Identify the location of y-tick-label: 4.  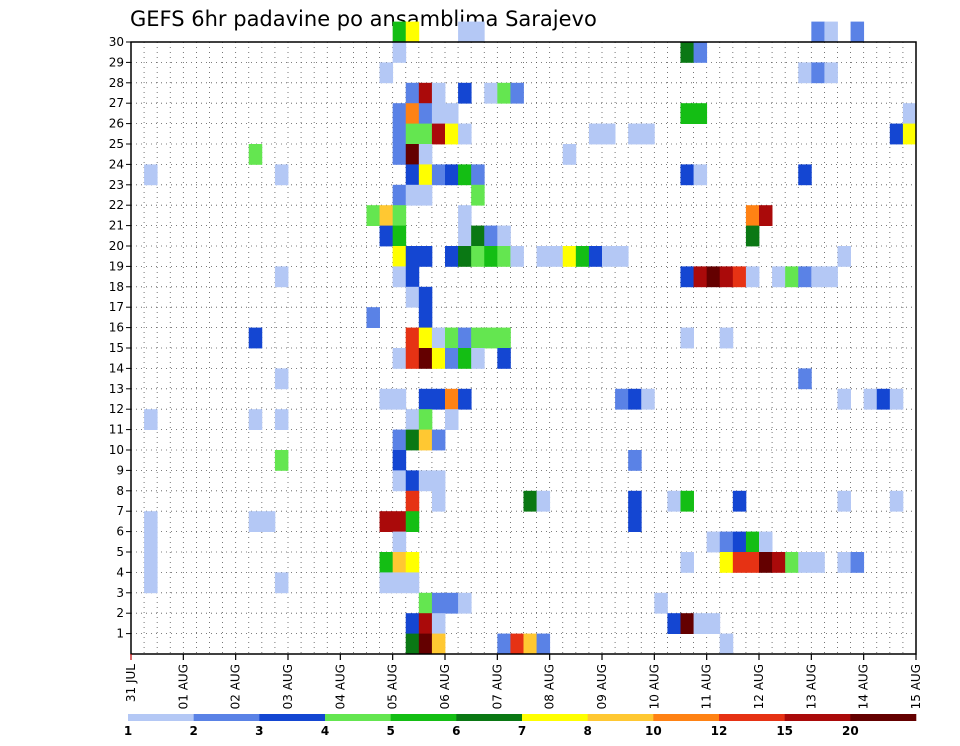
(120, 572).